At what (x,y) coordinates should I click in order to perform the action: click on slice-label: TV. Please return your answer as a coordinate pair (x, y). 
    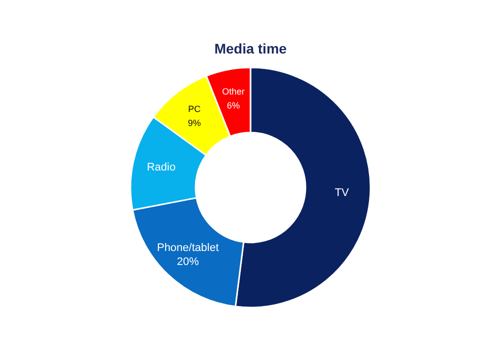
    Looking at the image, I should click on (342, 193).